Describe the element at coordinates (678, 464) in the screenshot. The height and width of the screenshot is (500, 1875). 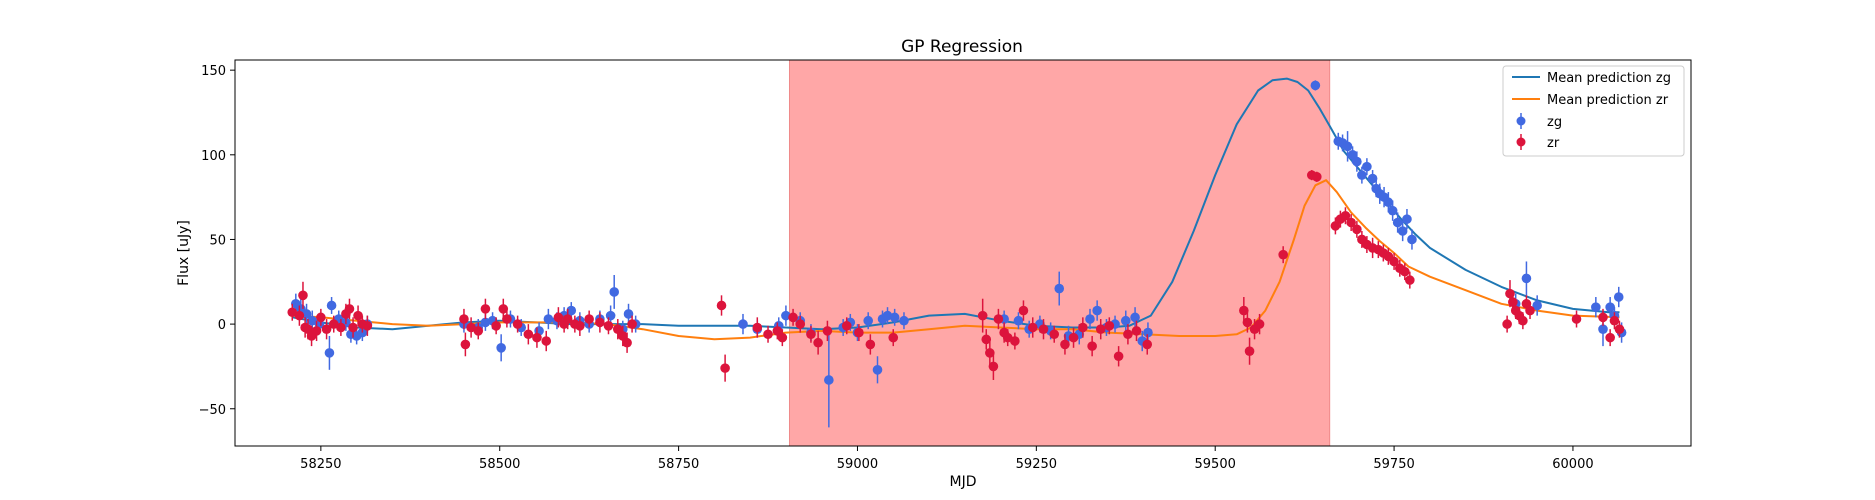
I see `x-tick-label: 58750` at that location.